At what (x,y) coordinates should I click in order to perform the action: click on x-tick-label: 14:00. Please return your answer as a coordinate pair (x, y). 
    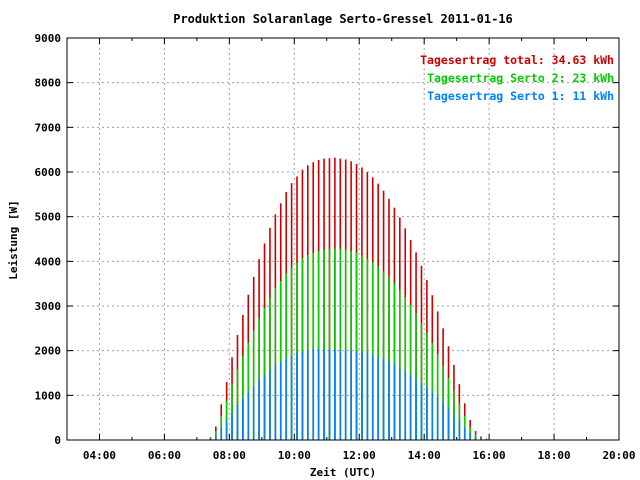
    Looking at the image, I should click on (424, 455).